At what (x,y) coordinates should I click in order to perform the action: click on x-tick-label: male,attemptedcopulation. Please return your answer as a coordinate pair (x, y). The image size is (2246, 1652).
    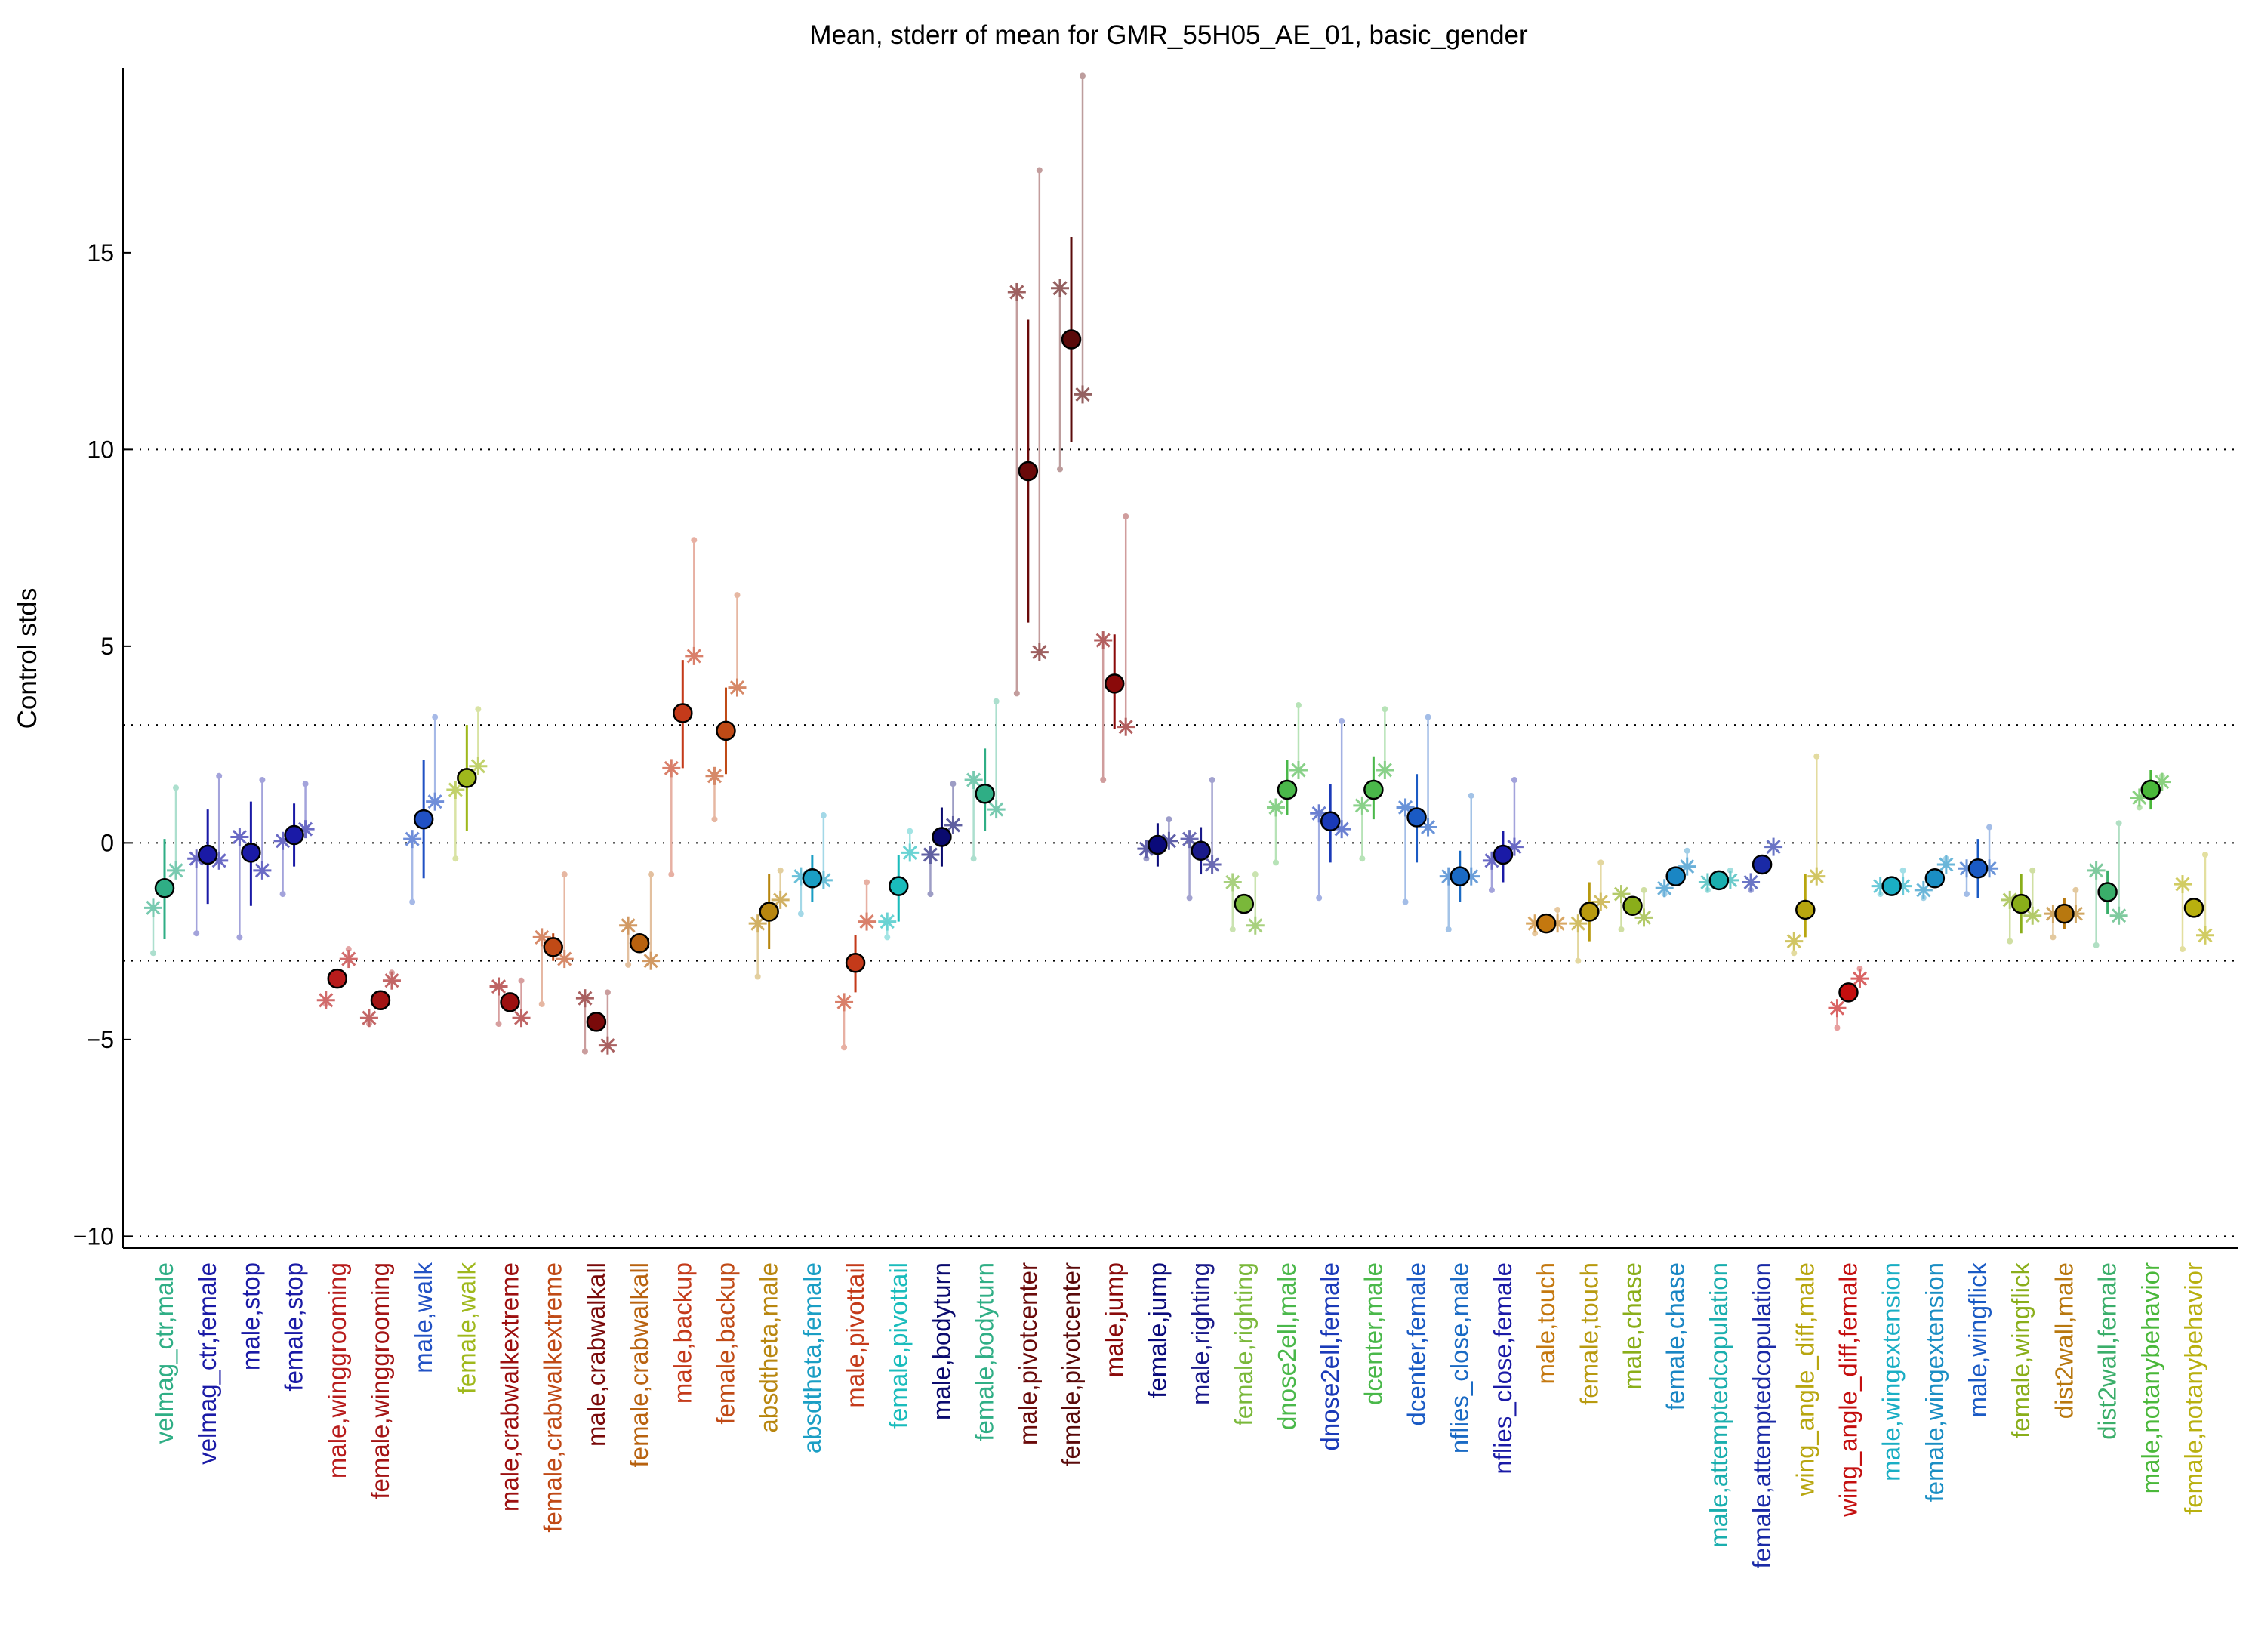
    Looking at the image, I should click on (1719, 1405).